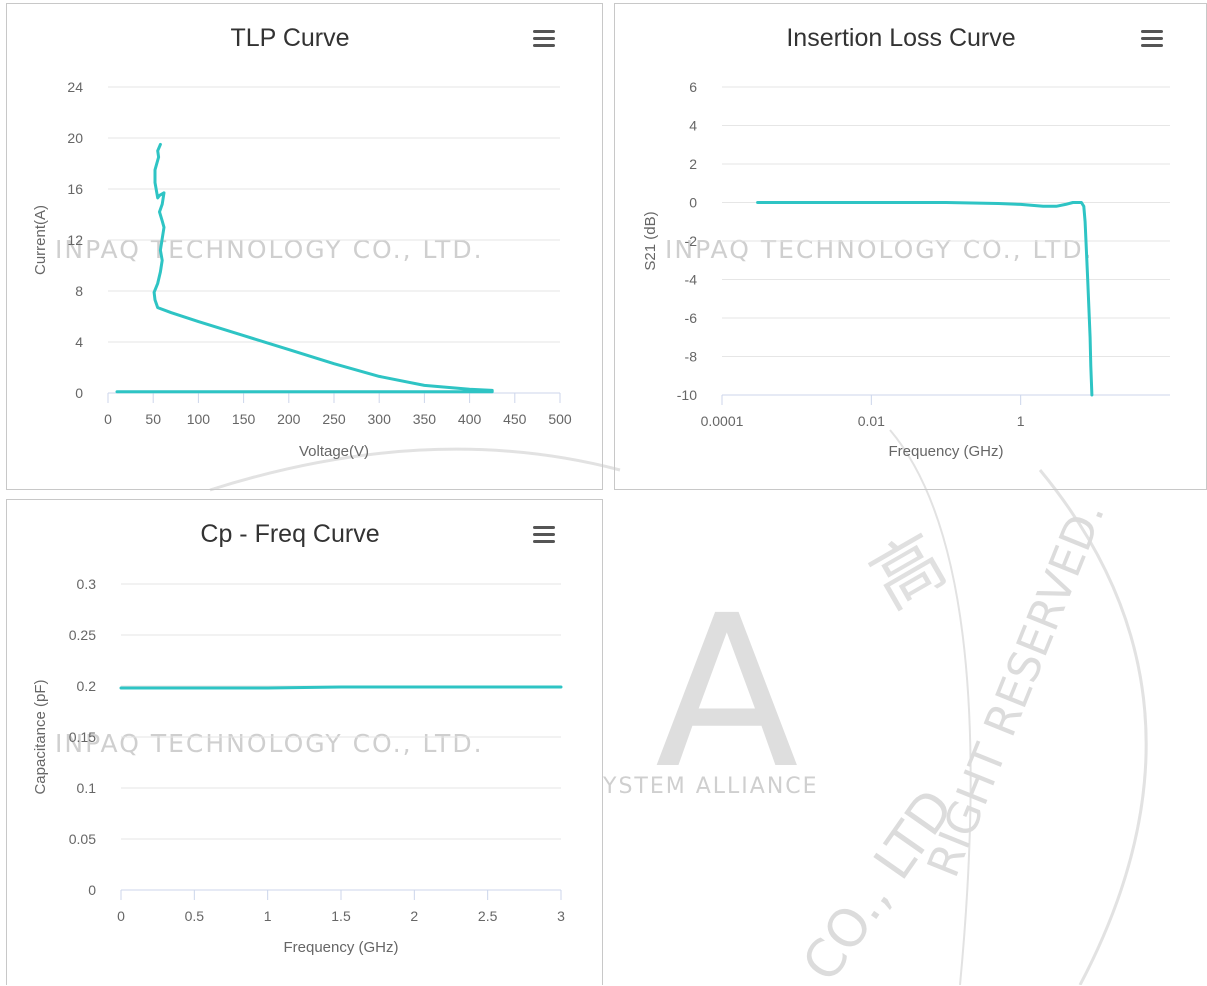 Image resolution: width=1207 pixels, height=986 pixels. Describe the element at coordinates (244, 419) in the screenshot. I see `tlp-xtick-label: 150` at that location.